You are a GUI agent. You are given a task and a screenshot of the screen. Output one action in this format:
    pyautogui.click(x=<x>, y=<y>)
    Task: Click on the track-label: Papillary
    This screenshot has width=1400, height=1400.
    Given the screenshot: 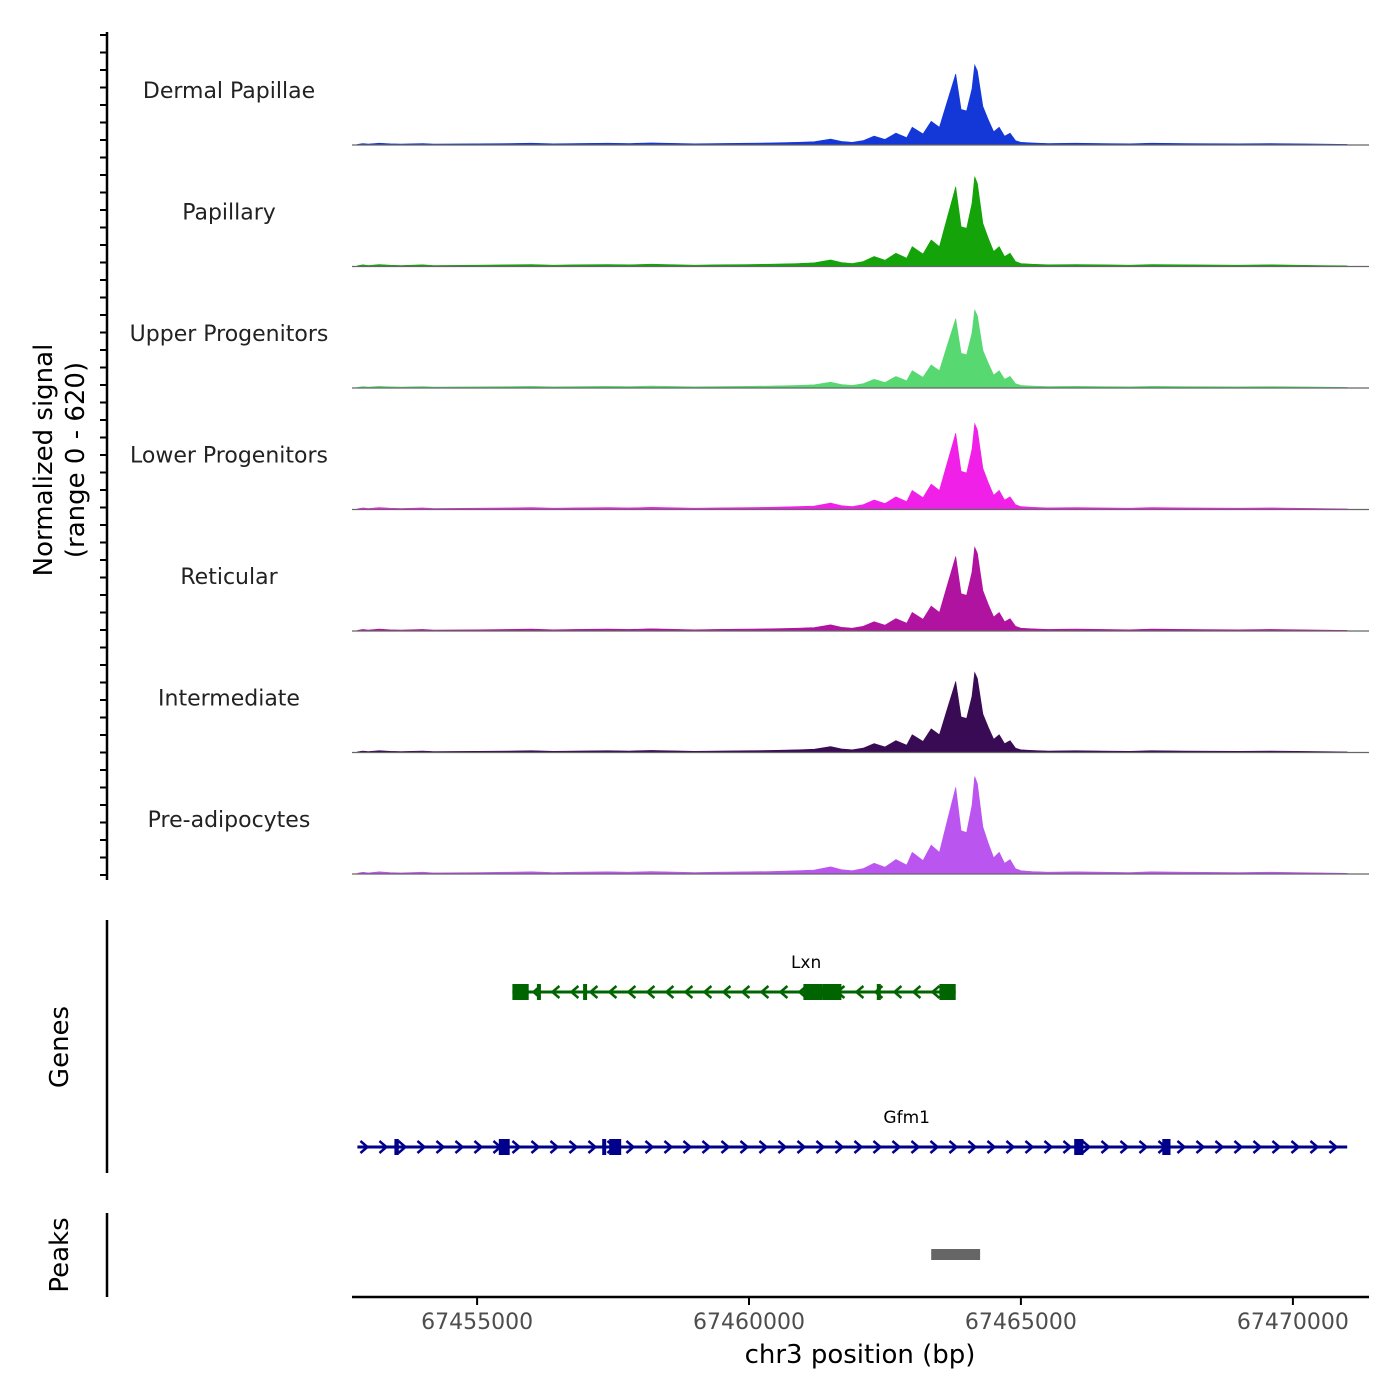 What is the action you would take?
    pyautogui.click(x=229, y=213)
    